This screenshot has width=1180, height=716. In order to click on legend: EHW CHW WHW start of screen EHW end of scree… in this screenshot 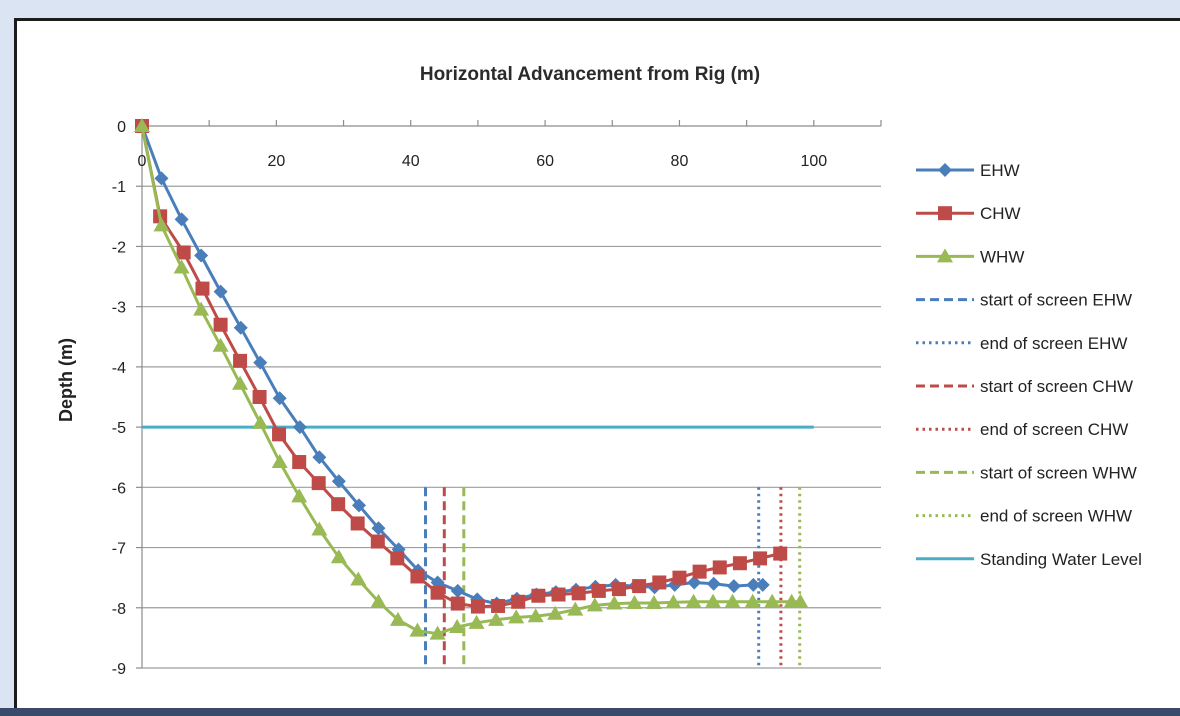, I will do `click(1029, 365)`.